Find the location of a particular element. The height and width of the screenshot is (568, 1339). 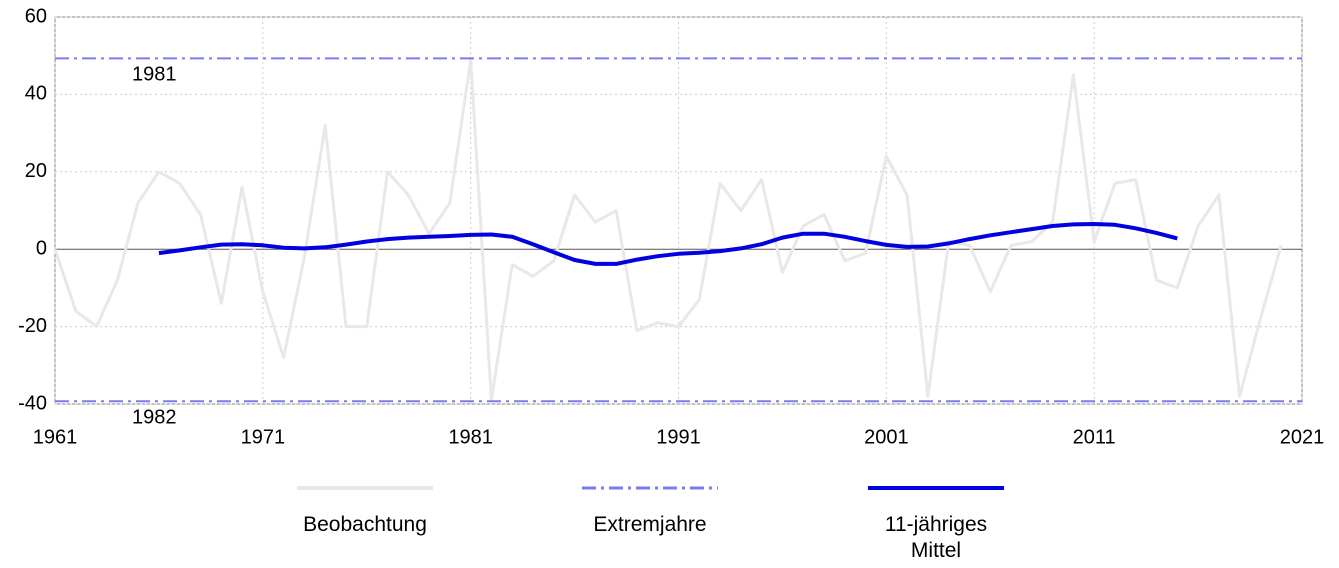

x-tick-label: 1961 is located at coordinates (55, 437).